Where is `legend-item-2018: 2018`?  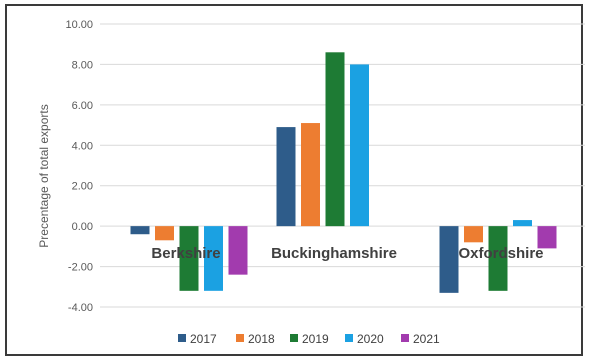 legend-item-2018: 2018 is located at coordinates (255, 339).